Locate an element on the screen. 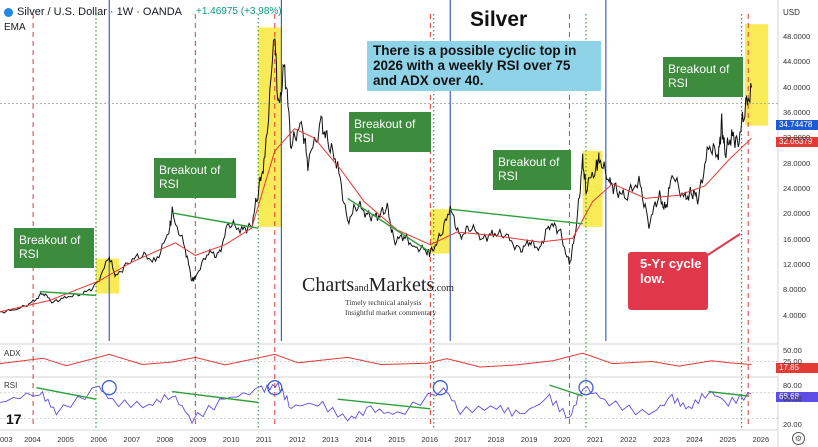 The width and height of the screenshot is (818, 447). callout-breakout-1: Breakout of RSI is located at coordinates (54, 248).